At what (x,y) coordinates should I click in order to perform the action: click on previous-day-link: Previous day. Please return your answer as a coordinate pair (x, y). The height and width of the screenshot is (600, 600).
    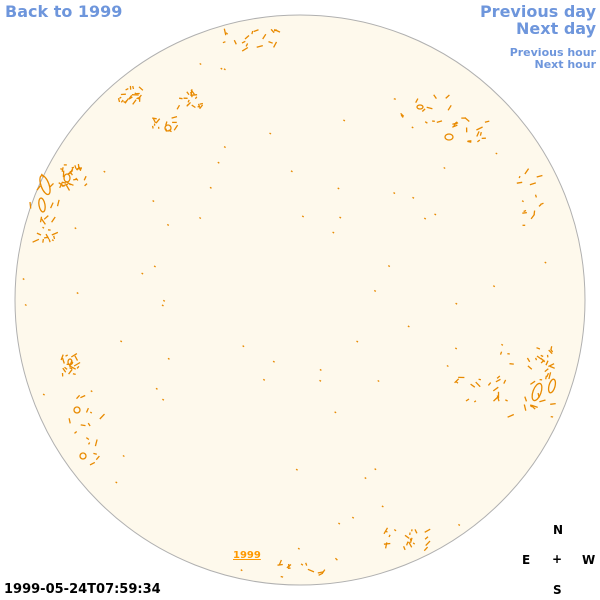
    Looking at the image, I should click on (537, 11).